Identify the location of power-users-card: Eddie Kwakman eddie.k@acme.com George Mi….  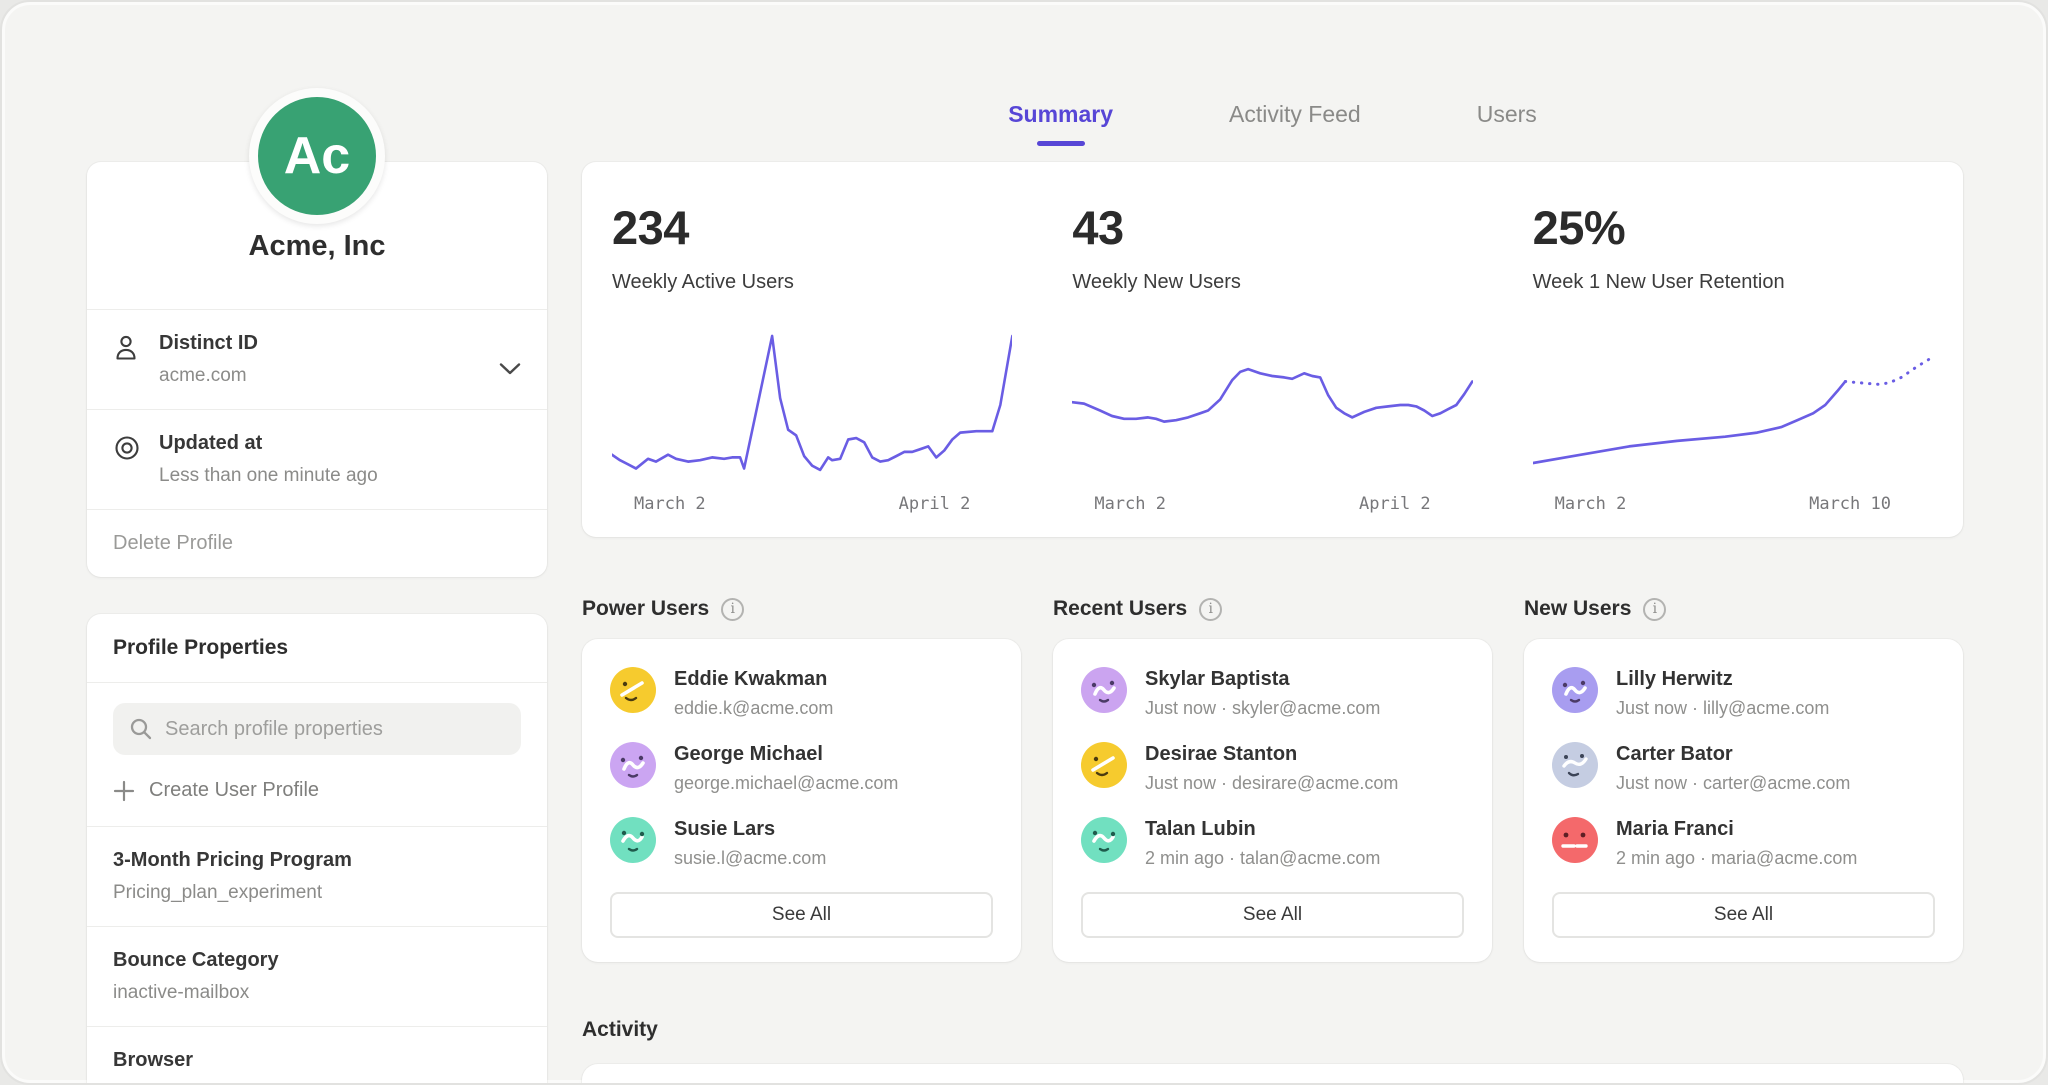
(801, 800).